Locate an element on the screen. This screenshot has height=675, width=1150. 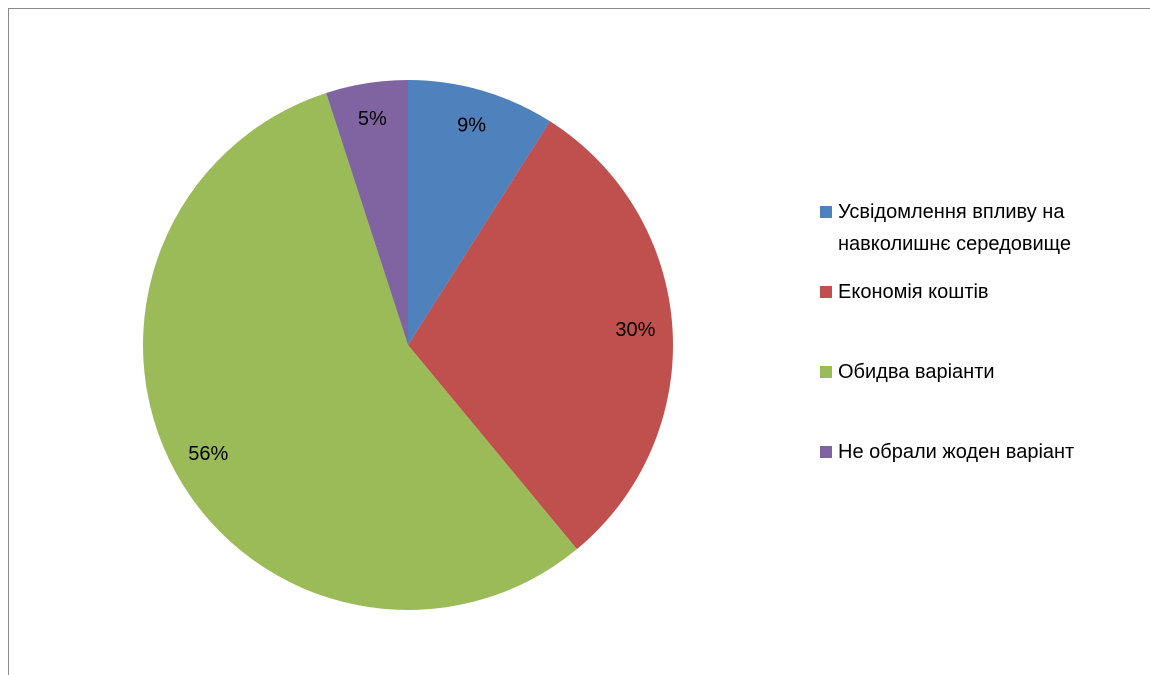
data-label: 30% is located at coordinates (635, 330).